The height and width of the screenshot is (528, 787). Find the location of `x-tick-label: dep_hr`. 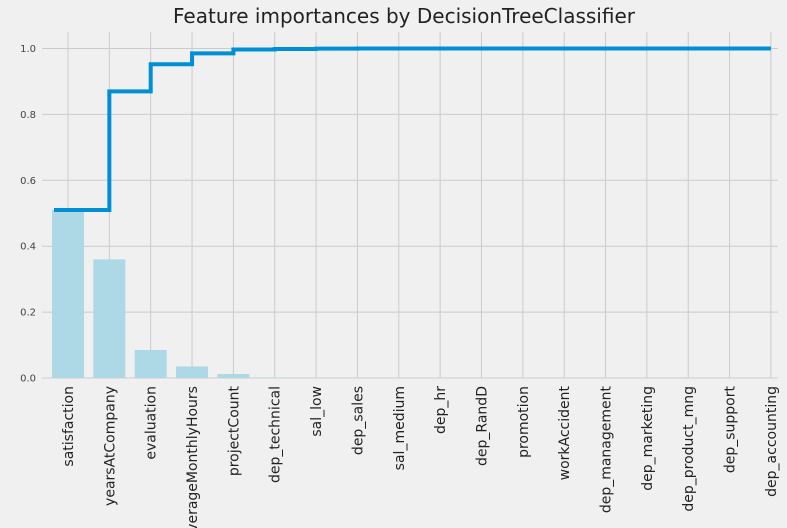

x-tick-label: dep_hr is located at coordinates (441, 410).